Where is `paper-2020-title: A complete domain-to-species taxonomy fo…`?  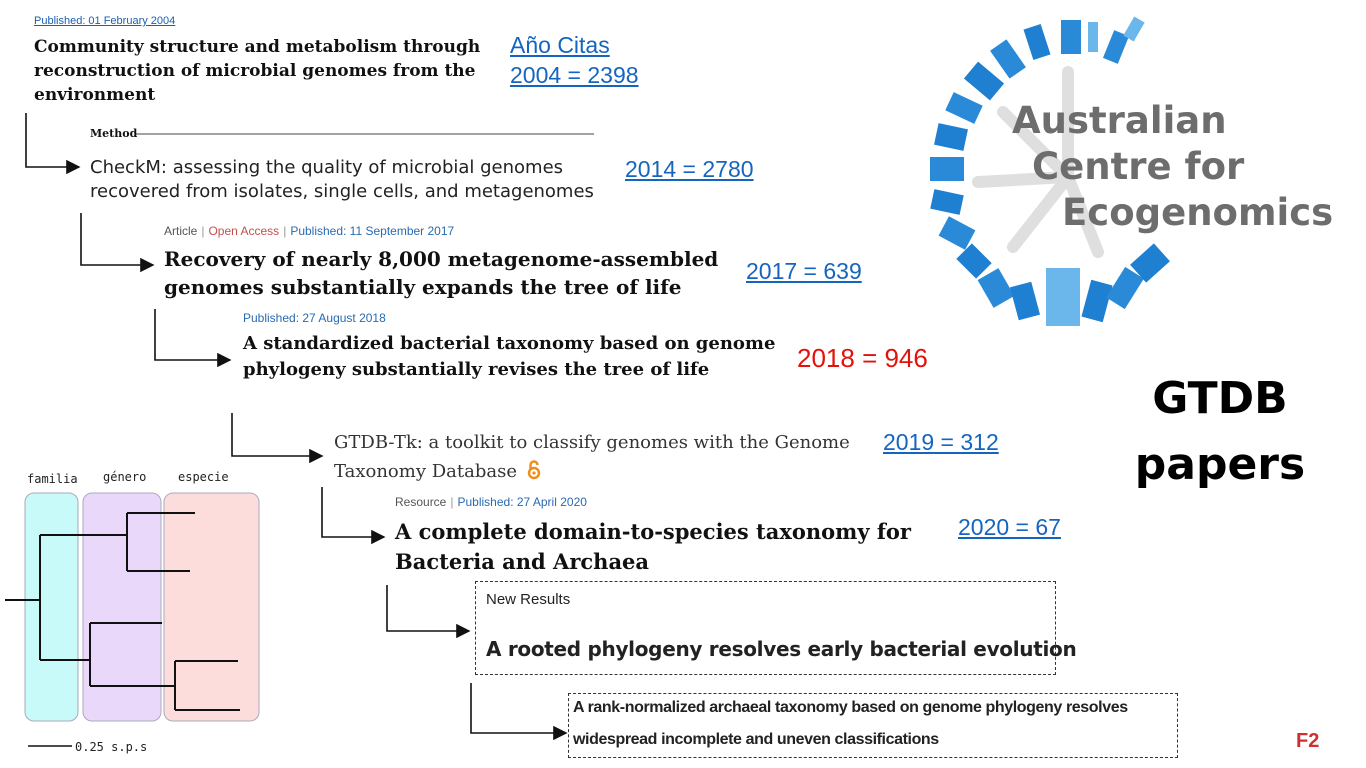 paper-2020-title: A complete domain-to-species taxonomy fo… is located at coordinates (653, 546).